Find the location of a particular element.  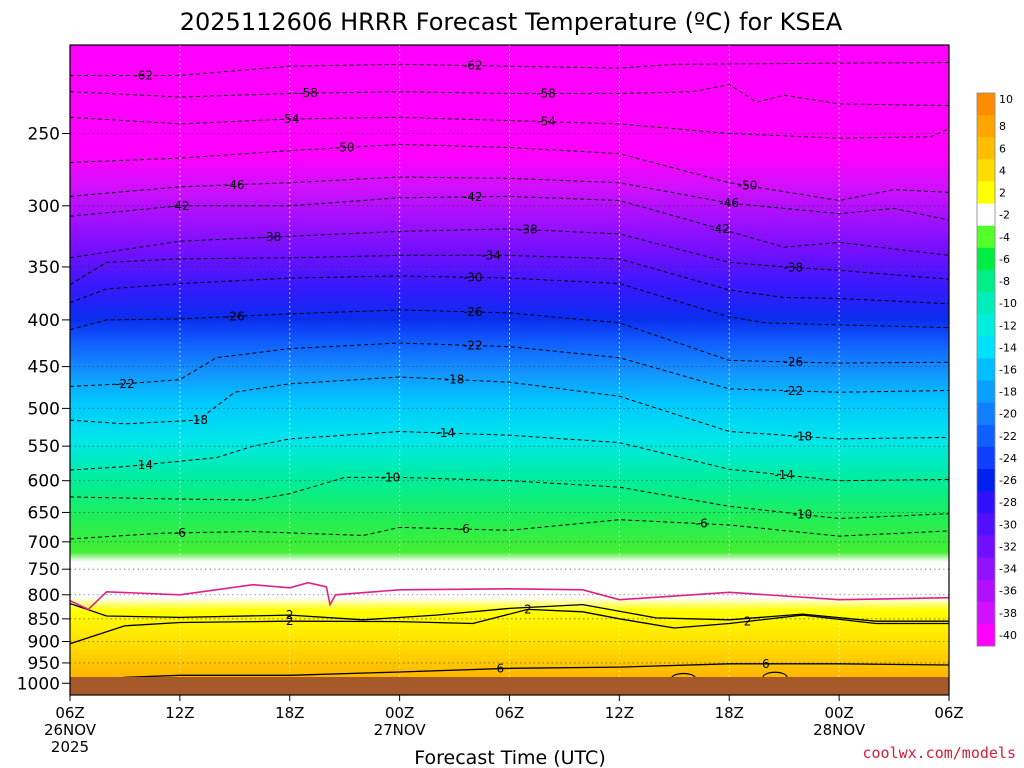

colorbar-label: -20 is located at coordinates (1008, 414).